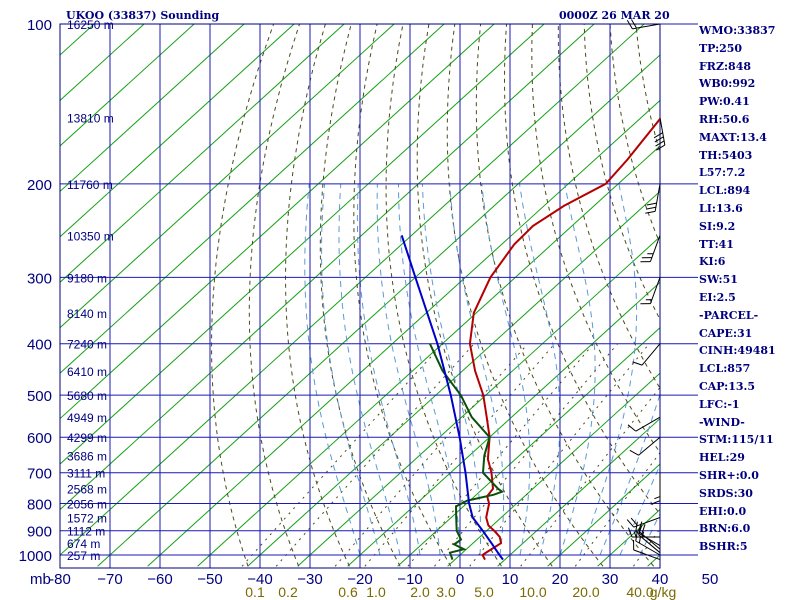  I want to click on index-item: SW:51, so click(718, 280).